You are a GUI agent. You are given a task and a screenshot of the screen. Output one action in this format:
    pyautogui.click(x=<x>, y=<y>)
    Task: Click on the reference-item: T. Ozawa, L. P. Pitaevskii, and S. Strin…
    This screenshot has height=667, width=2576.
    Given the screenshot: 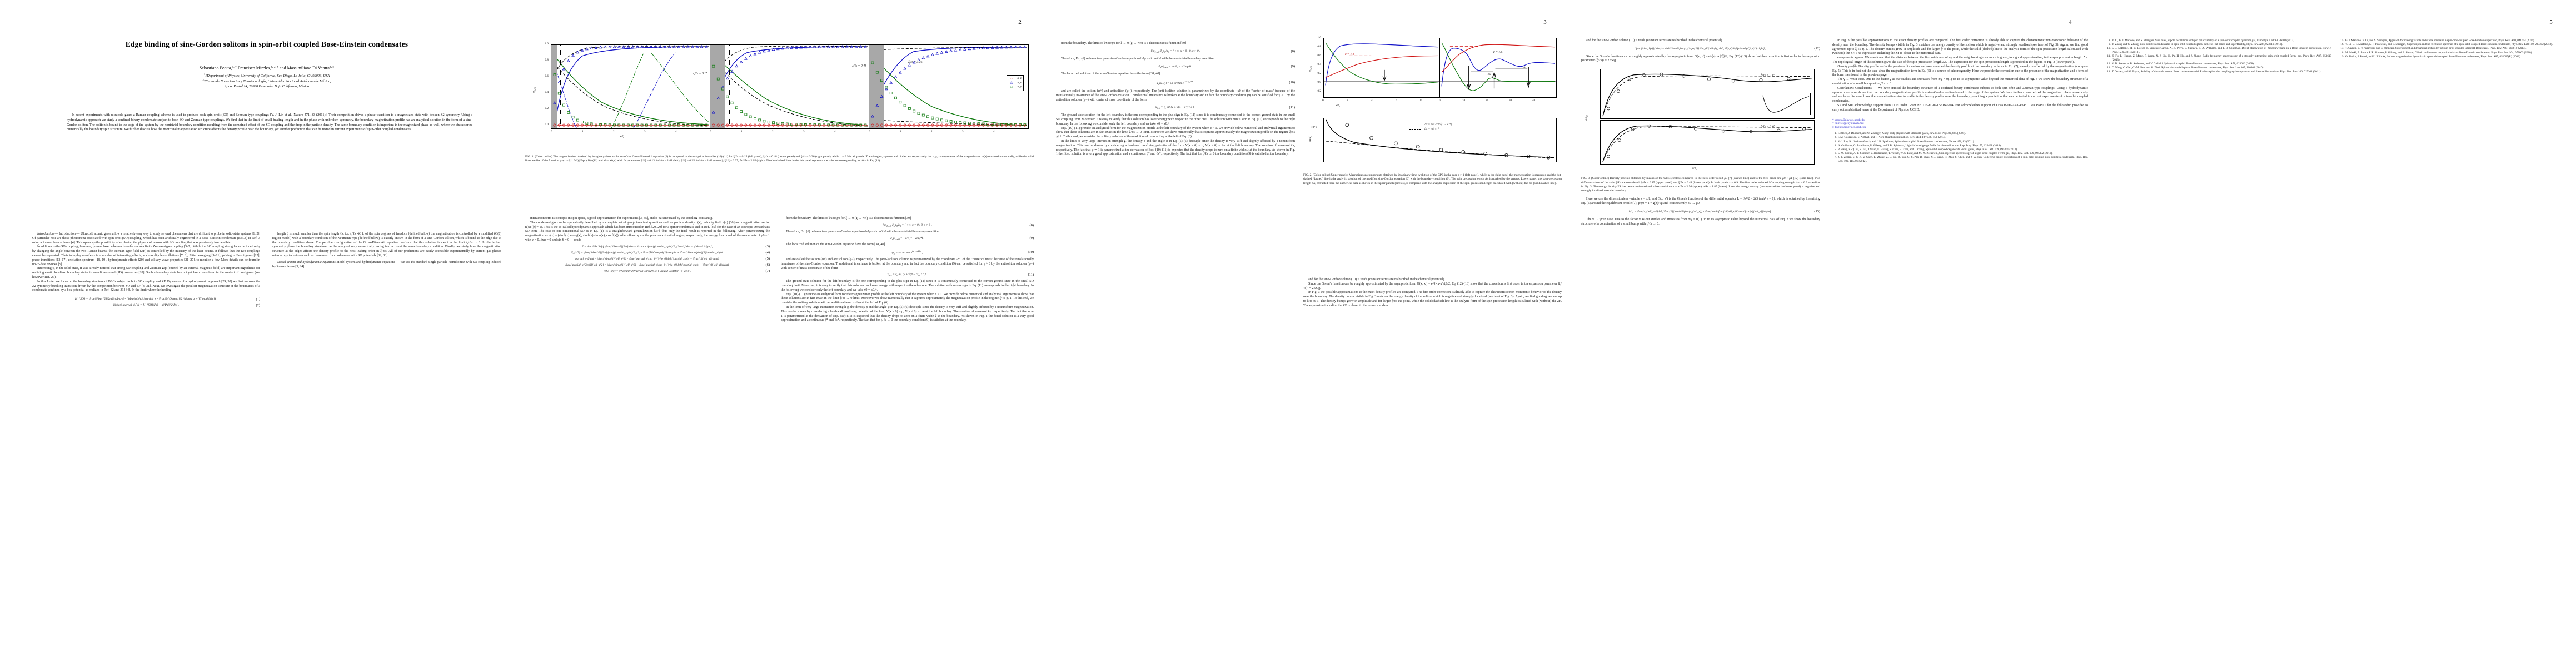 What is the action you would take?
    pyautogui.click(x=2457, y=49)
    